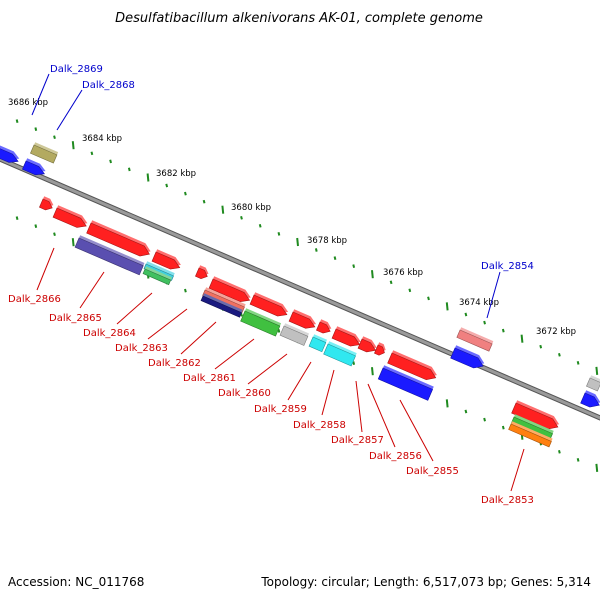 The image size is (600, 600). Describe the element at coordinates (176, 174) in the screenshot. I see `position-label: 3682 kbp` at that location.